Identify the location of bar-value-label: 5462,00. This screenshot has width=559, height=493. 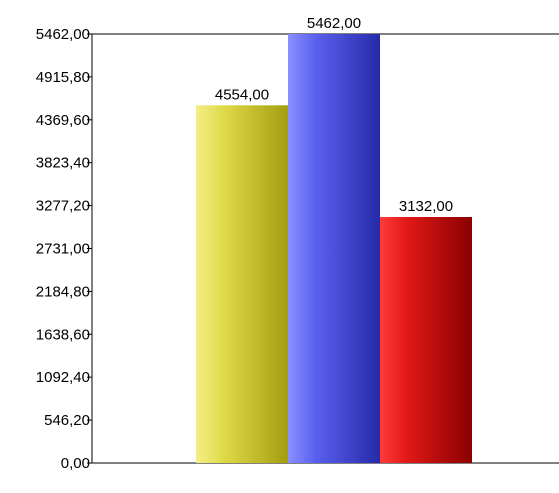
(334, 23).